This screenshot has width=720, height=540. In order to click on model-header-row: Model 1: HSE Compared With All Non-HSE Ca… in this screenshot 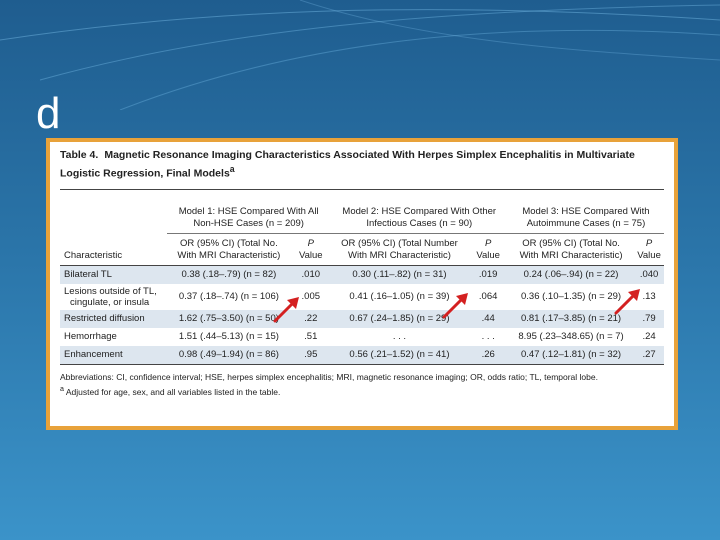, I will do `click(362, 211)`.